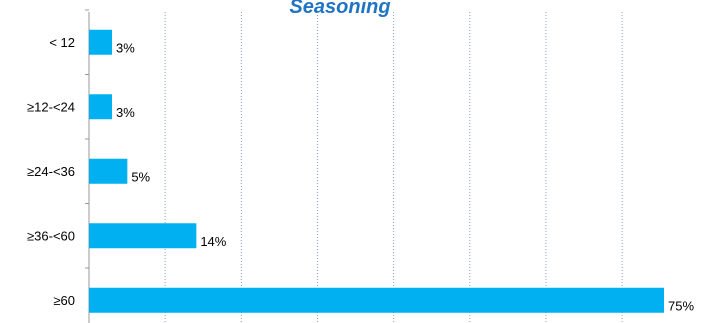 The height and width of the screenshot is (323, 706). What do you see at coordinates (64, 300) in the screenshot?
I see `category-label: ≥60` at bounding box center [64, 300].